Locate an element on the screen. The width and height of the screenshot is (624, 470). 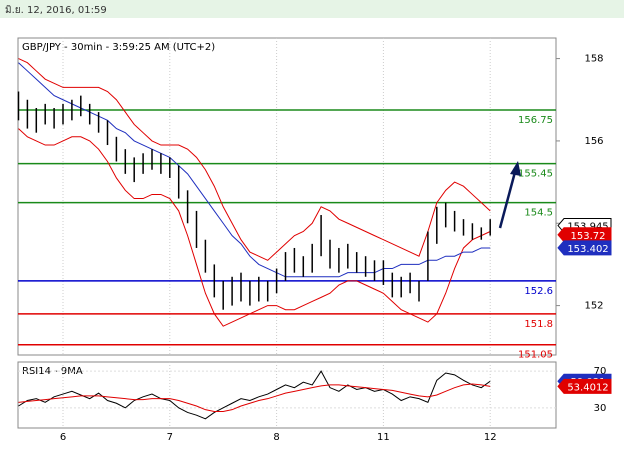
level-label: 151.05 is located at coordinates (535, 355).